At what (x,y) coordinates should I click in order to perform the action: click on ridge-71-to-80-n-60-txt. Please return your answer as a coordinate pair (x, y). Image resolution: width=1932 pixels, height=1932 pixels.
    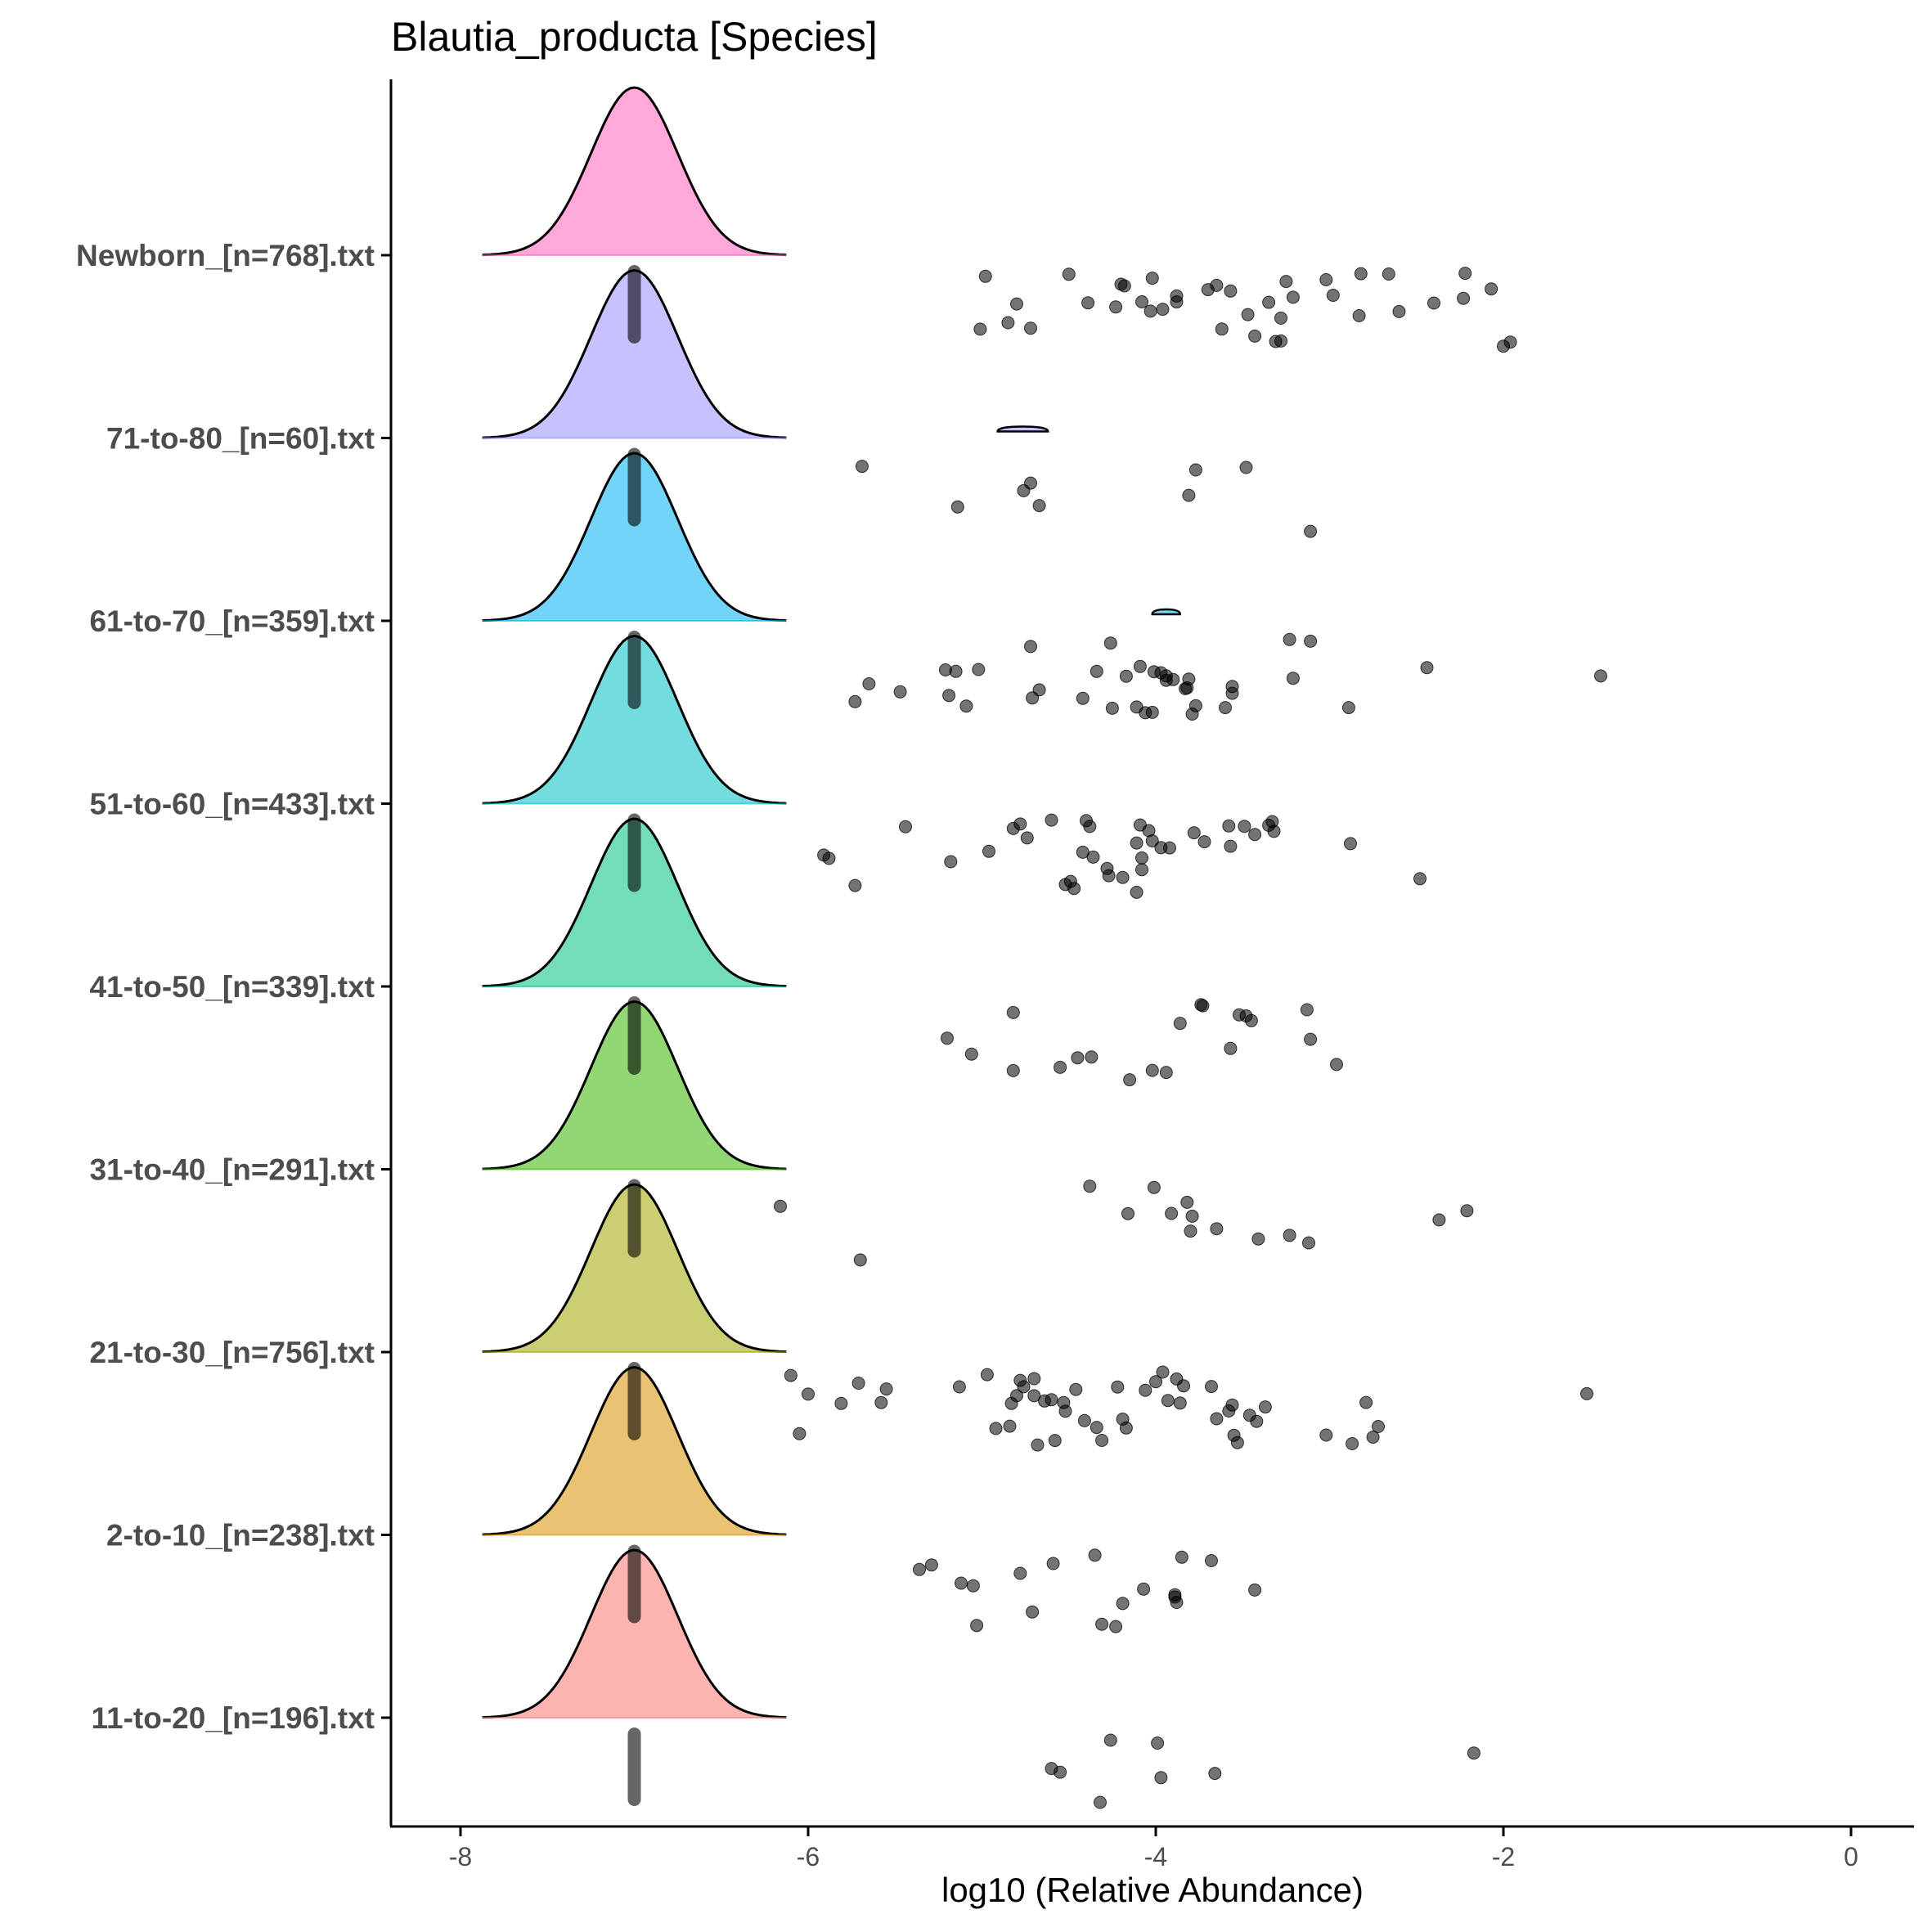
    Looking at the image, I should click on (766, 398).